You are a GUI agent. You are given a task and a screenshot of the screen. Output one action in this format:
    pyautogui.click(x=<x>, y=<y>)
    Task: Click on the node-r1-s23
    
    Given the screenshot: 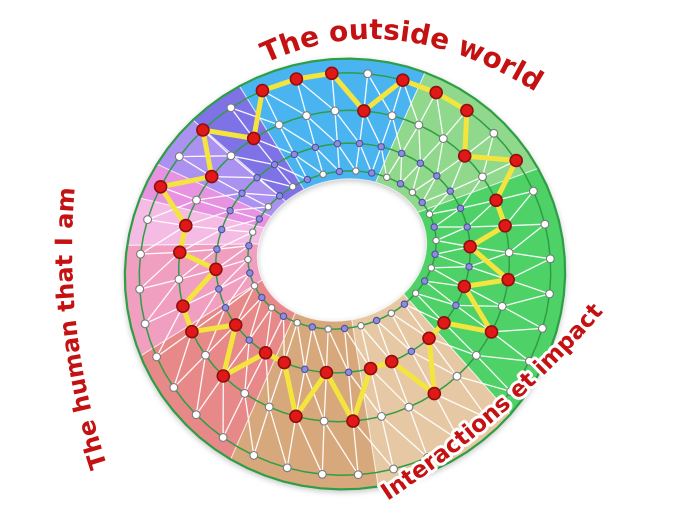 What is the action you would take?
    pyautogui.click(x=245, y=393)
    